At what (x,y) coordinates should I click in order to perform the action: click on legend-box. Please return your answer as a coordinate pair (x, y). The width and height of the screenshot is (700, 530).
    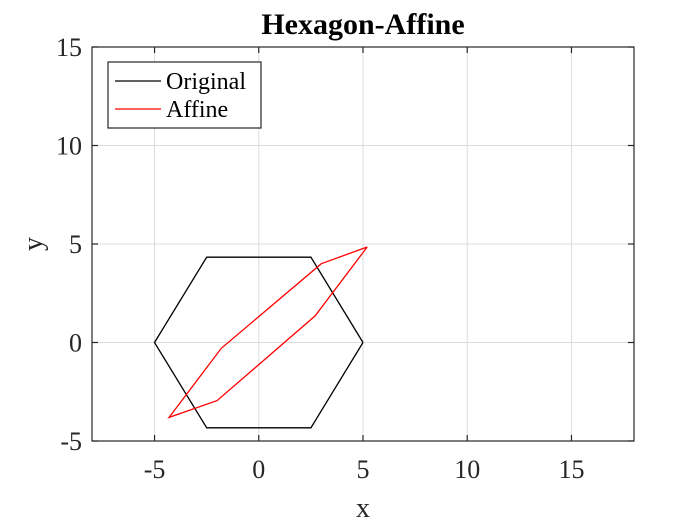
    Looking at the image, I should click on (184, 95).